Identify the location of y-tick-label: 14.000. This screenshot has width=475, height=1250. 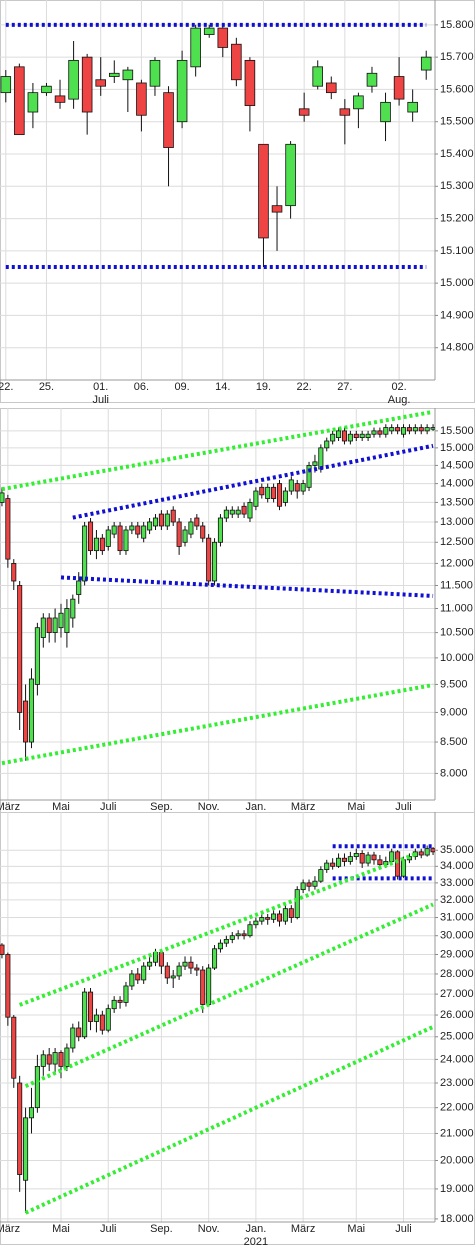
(457, 483).